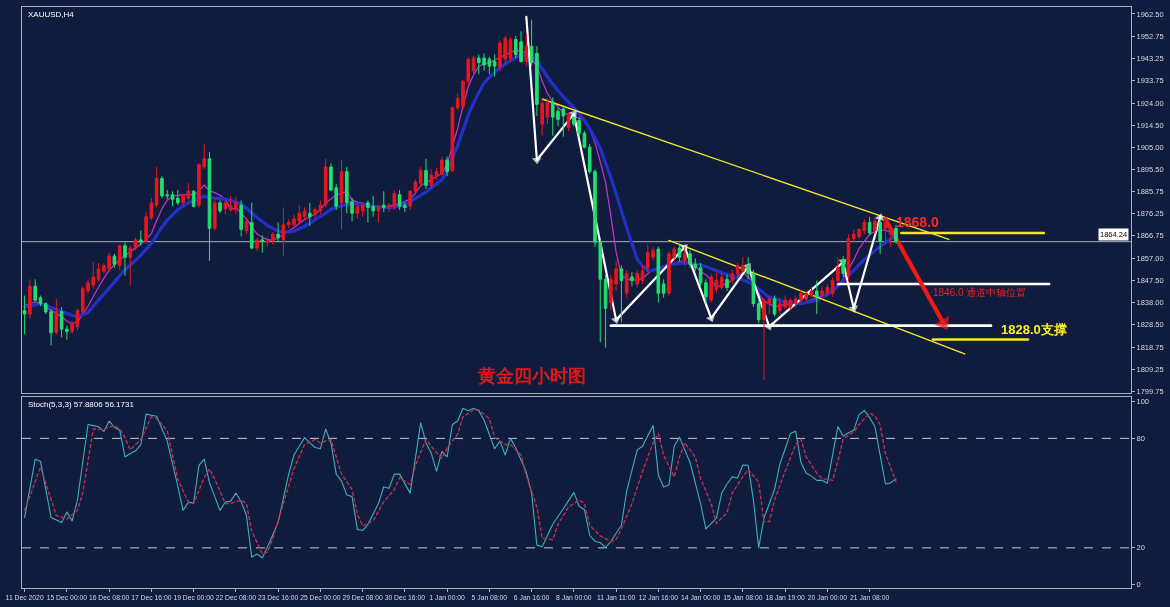  Describe the element at coordinates (81, 404) in the screenshot. I see `chart-title: Stoch(5,3,3) 57.8806 56.1731` at that location.